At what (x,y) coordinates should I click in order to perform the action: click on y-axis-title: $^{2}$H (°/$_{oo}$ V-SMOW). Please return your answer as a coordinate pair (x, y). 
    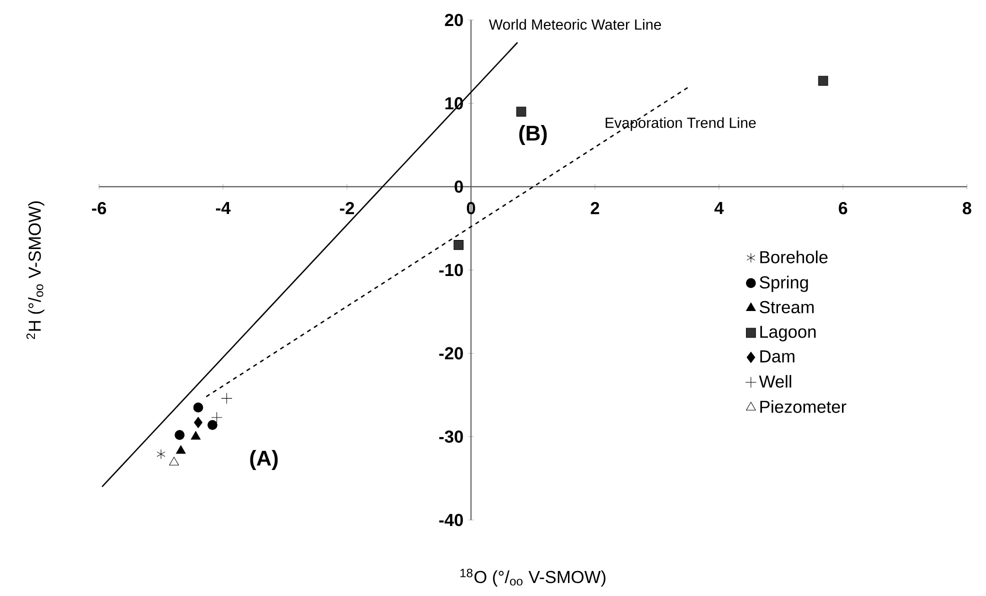
    Looking at the image, I should click on (35, 270).